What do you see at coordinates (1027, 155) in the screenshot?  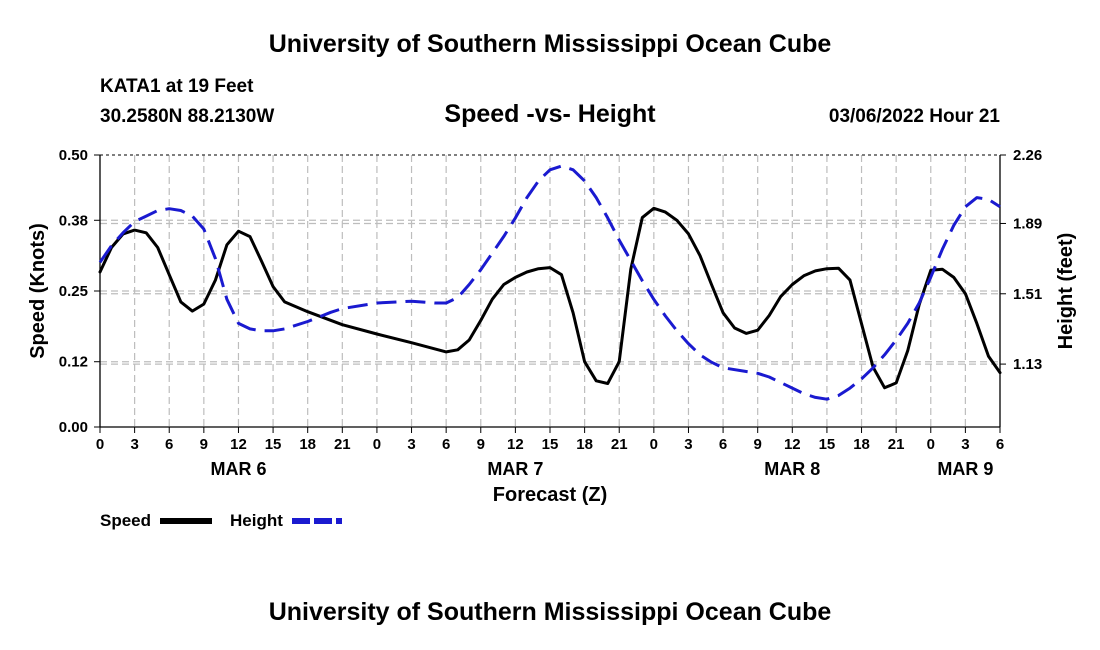 I see `right-y-tick-label: 2.26` at bounding box center [1027, 155].